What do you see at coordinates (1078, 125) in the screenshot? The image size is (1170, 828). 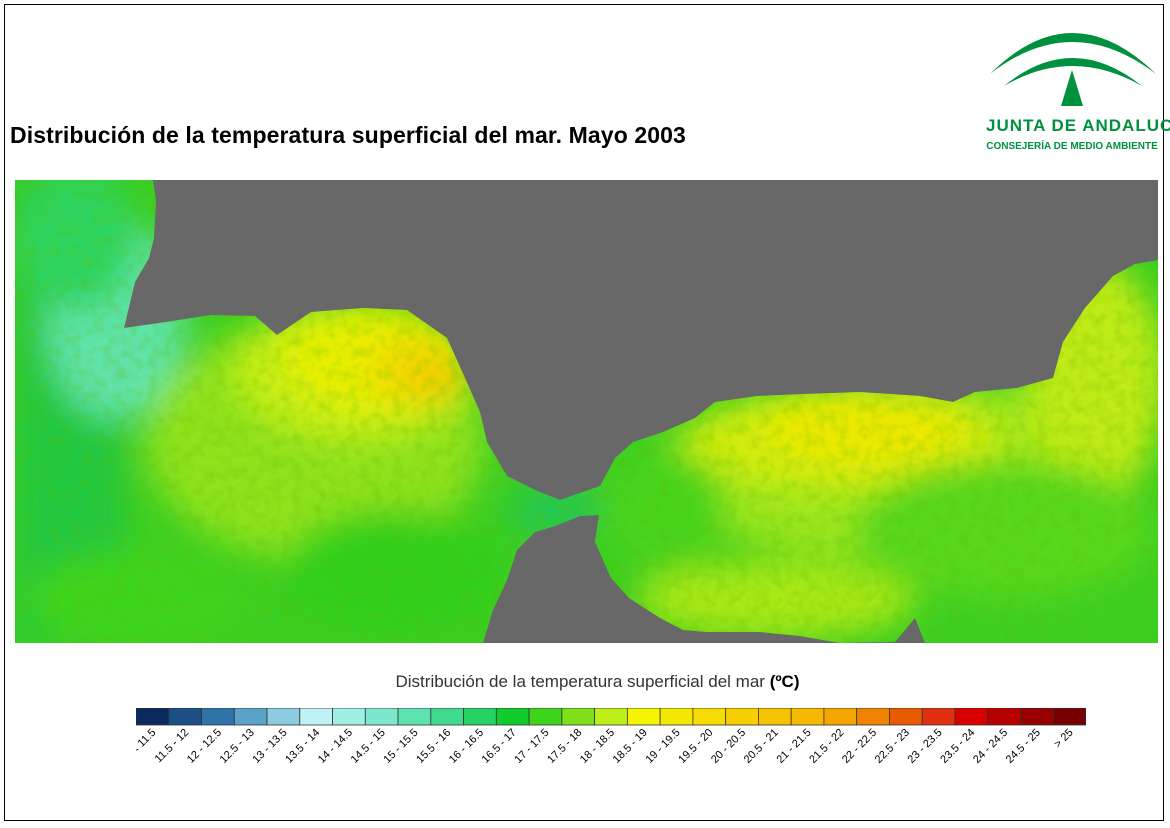 I see `logo-name: JUNTA DE ANDALUCIA` at bounding box center [1078, 125].